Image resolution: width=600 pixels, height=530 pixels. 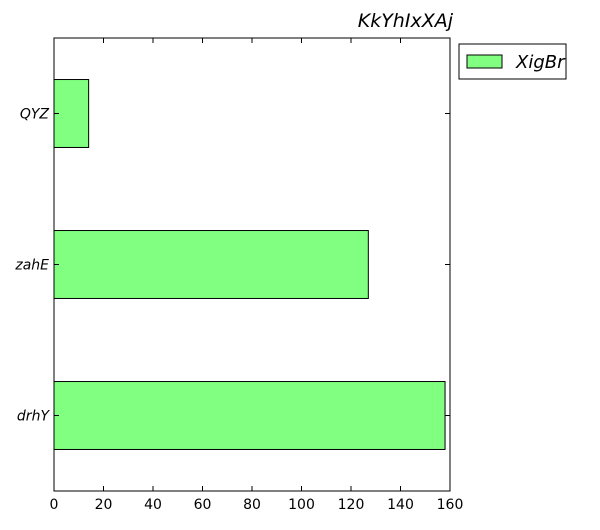 I want to click on bar-drhy, so click(x=249, y=415).